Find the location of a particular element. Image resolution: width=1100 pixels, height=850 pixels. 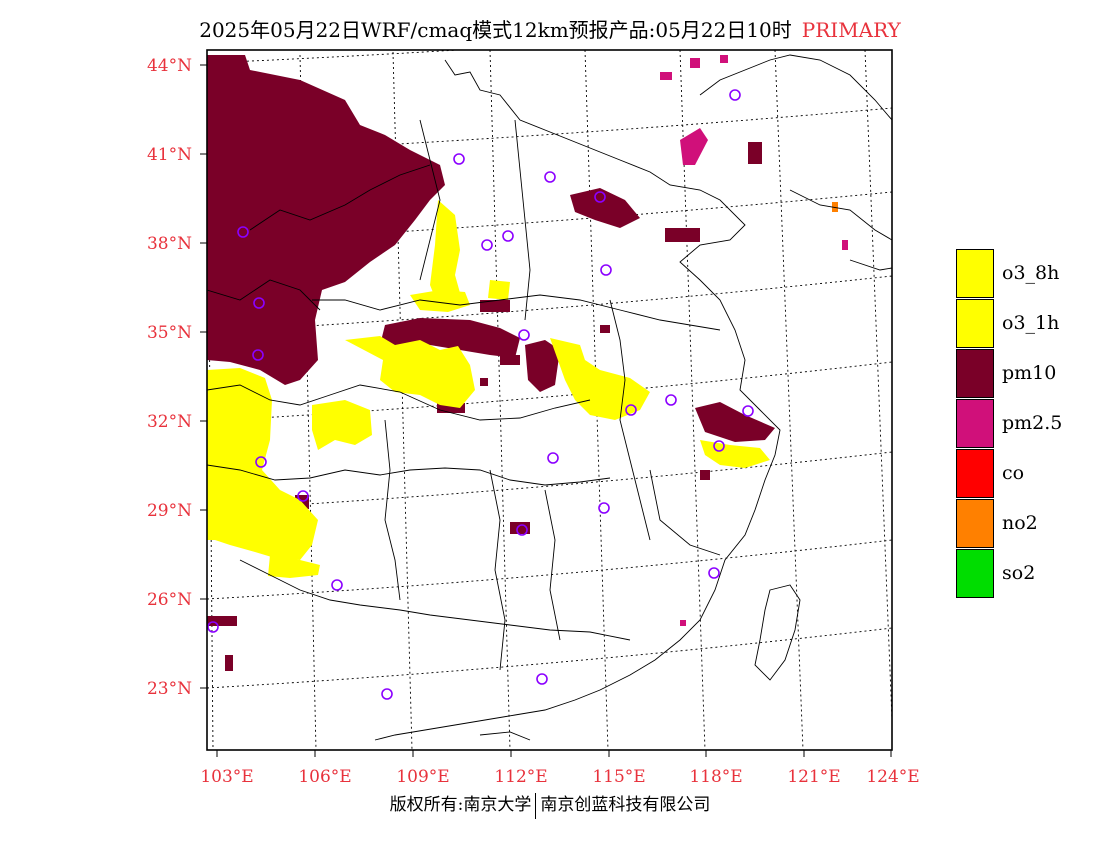

lon-label: 109°E is located at coordinates (422, 777).